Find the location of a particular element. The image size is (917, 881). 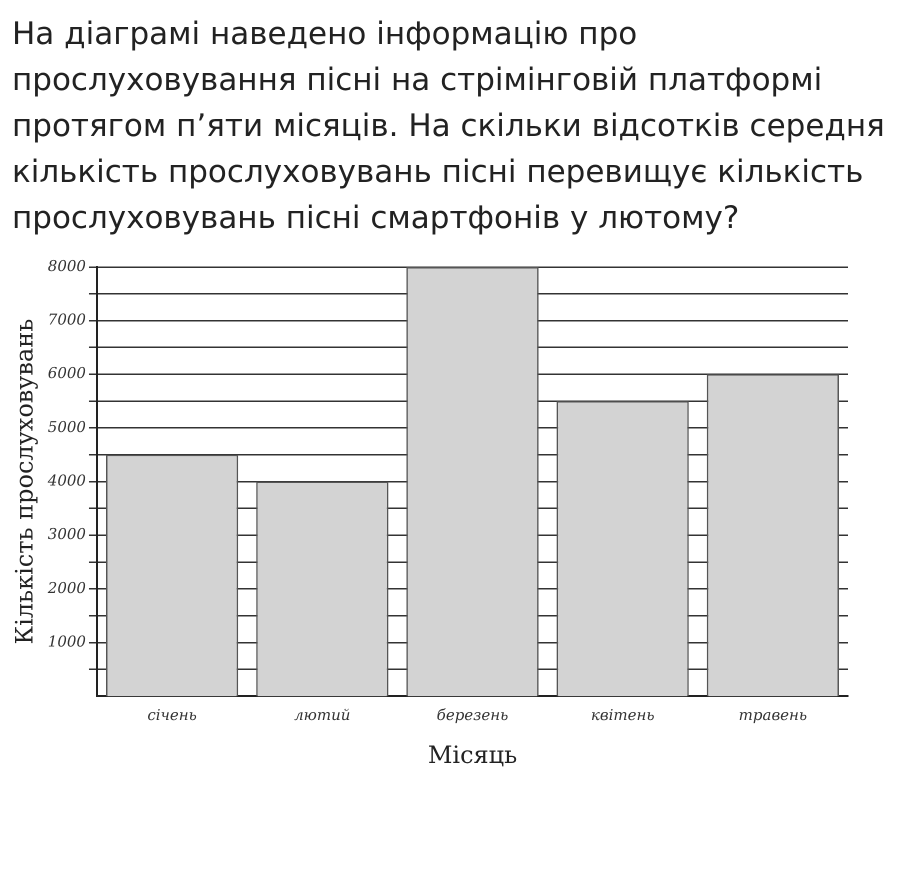

y-tick-label: 4000 is located at coordinates (66, 481).